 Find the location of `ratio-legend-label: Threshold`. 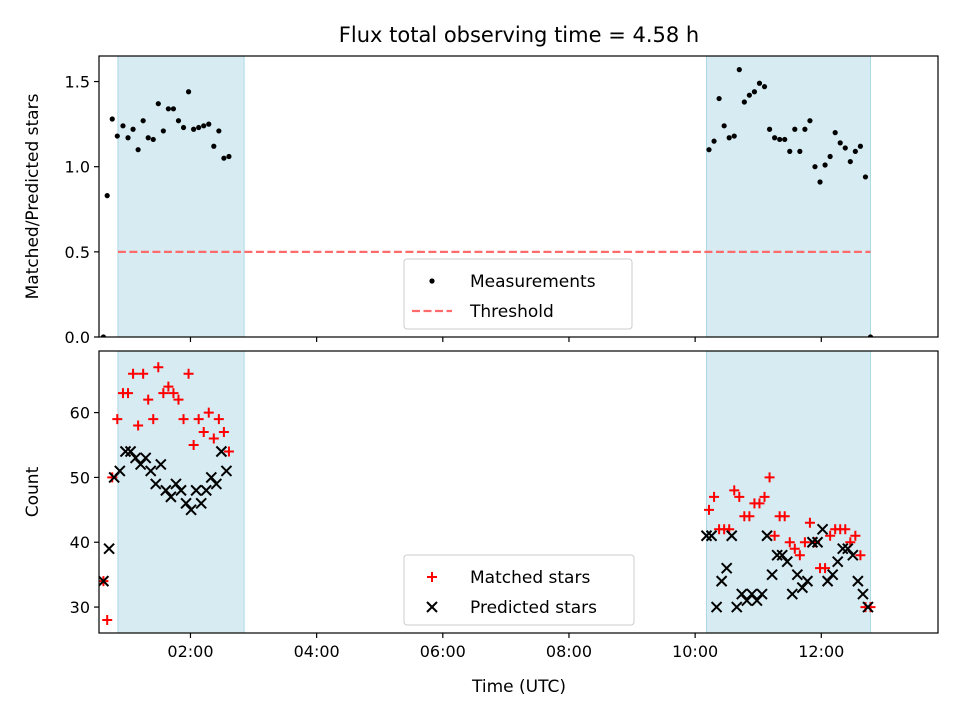

ratio-legend-label: Threshold is located at coordinates (511, 312).